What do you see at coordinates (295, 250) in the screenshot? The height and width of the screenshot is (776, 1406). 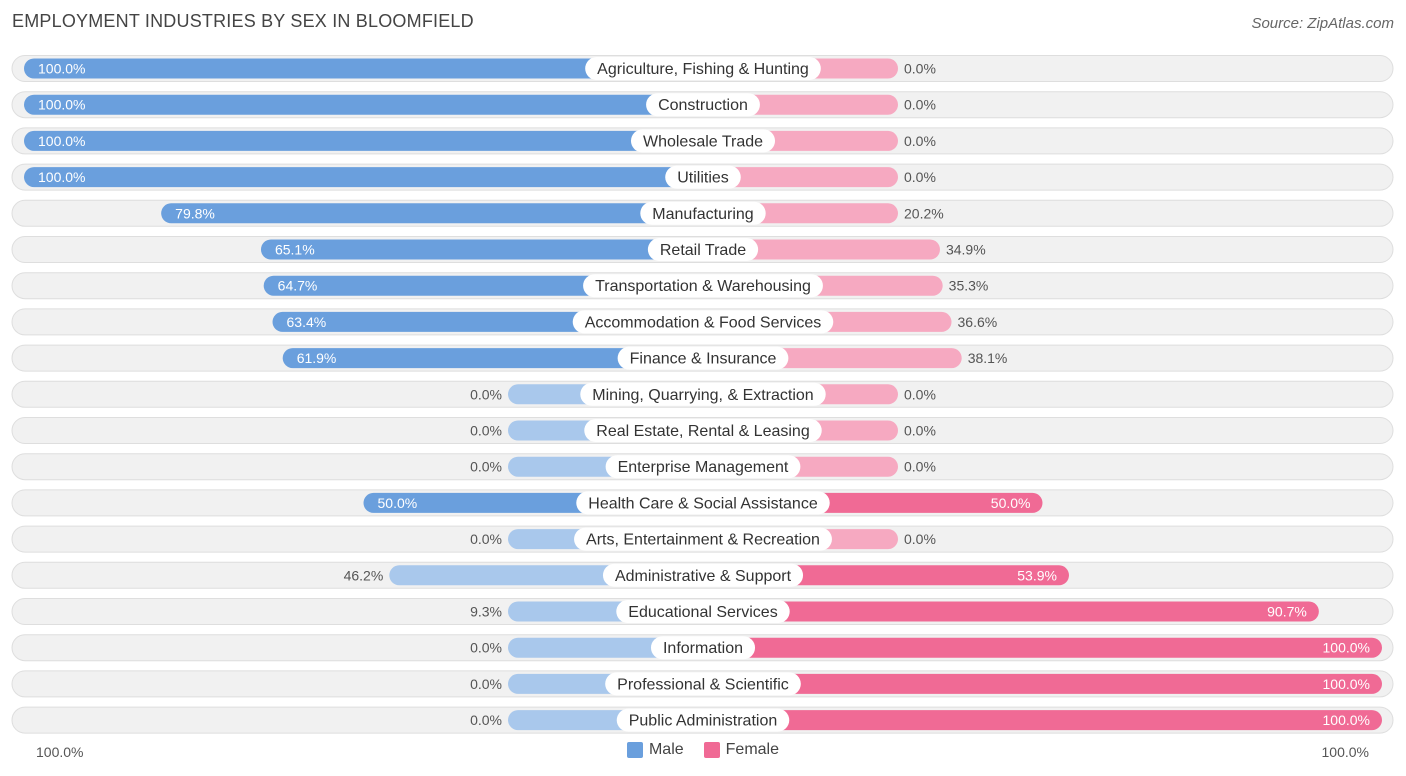 I see `male-value-label: 65.1%` at bounding box center [295, 250].